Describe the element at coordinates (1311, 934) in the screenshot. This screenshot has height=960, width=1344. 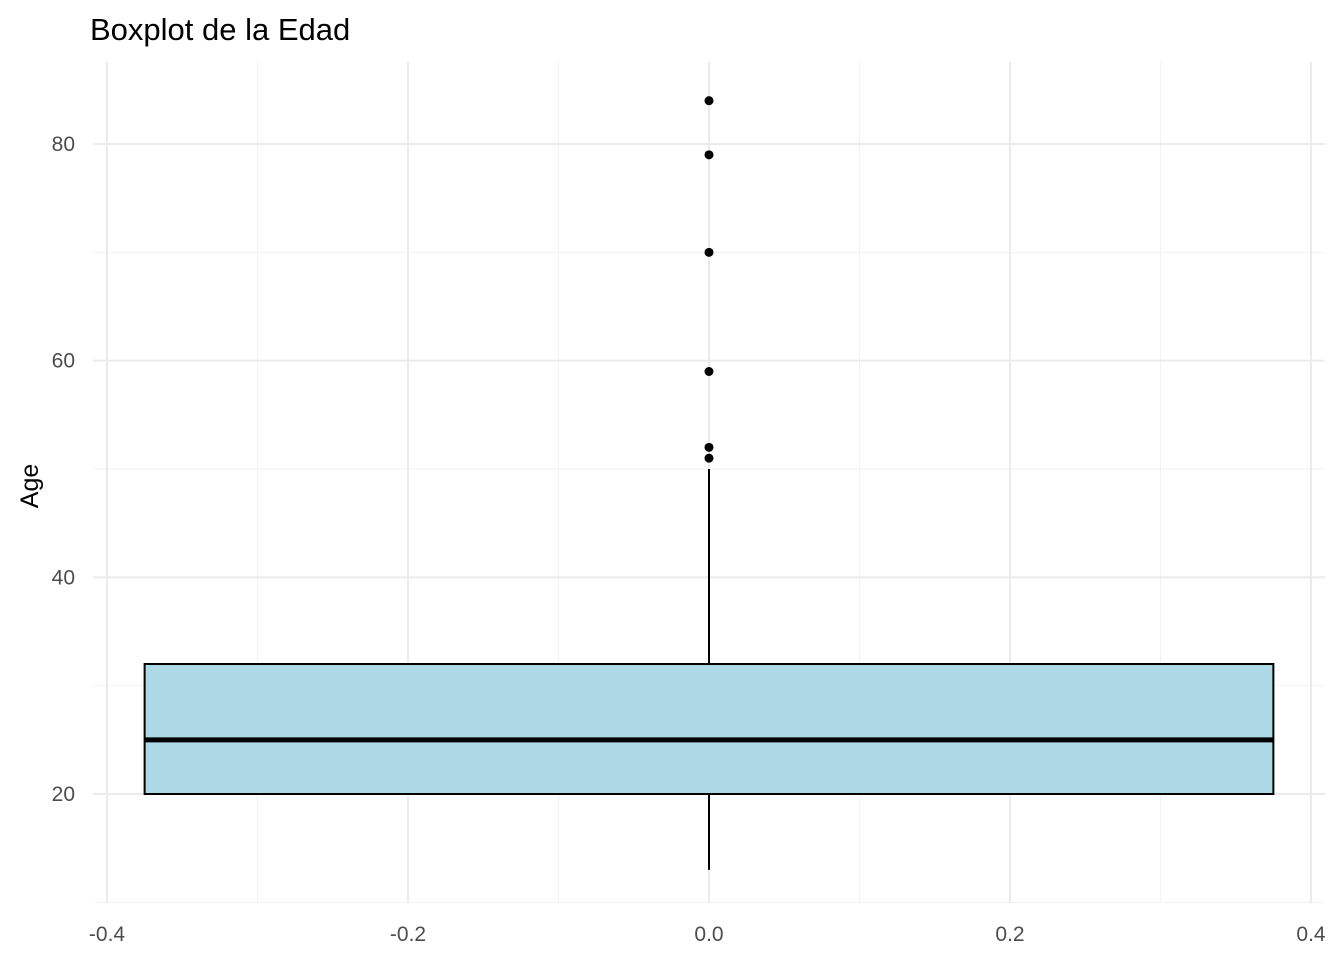
I see `x-tick-label: 0.4` at that location.